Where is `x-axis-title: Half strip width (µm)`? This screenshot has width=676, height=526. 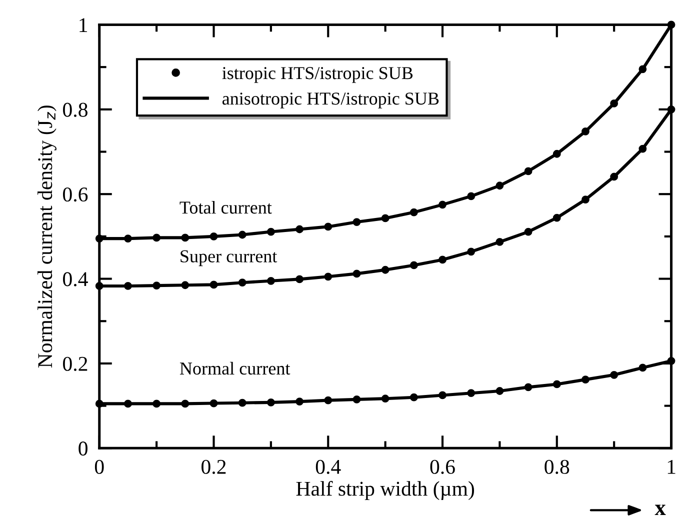
x-axis-title: Half strip width (µm) is located at coordinates (385, 490).